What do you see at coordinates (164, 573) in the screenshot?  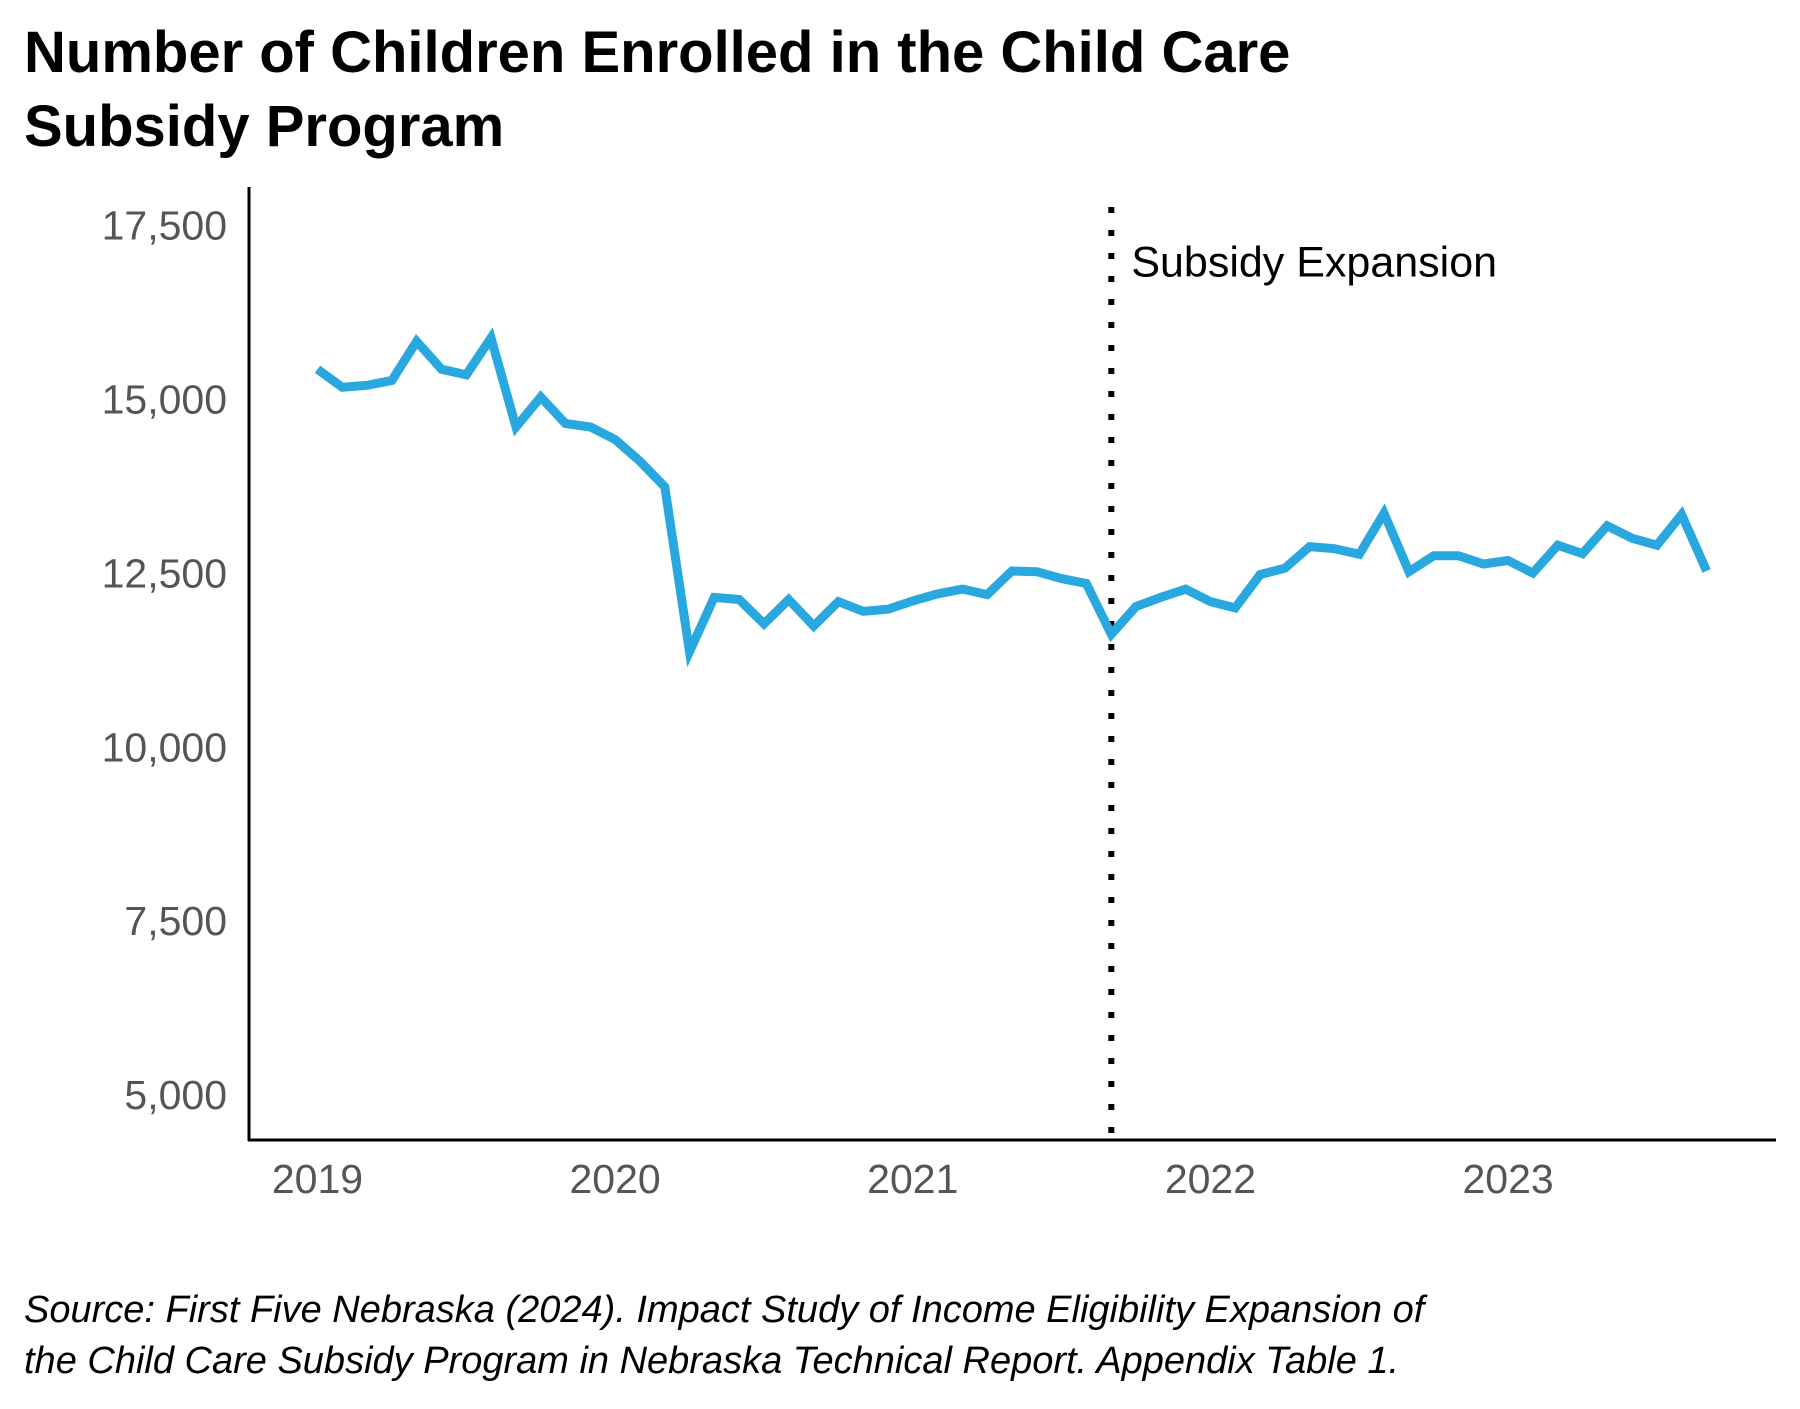 I see `y-tick-label: 12,500` at bounding box center [164, 573].